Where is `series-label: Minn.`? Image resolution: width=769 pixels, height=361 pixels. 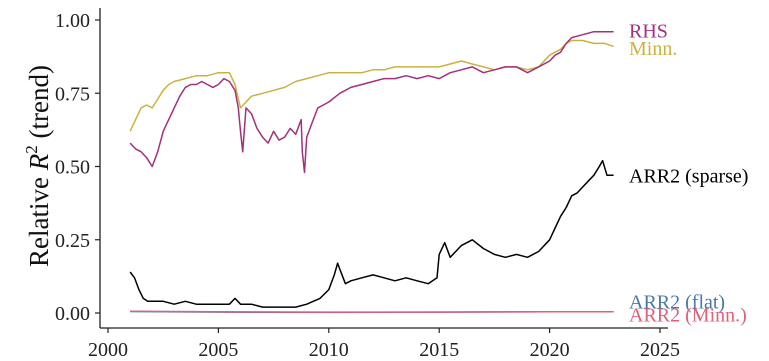
series-label: Minn. is located at coordinates (653, 49).